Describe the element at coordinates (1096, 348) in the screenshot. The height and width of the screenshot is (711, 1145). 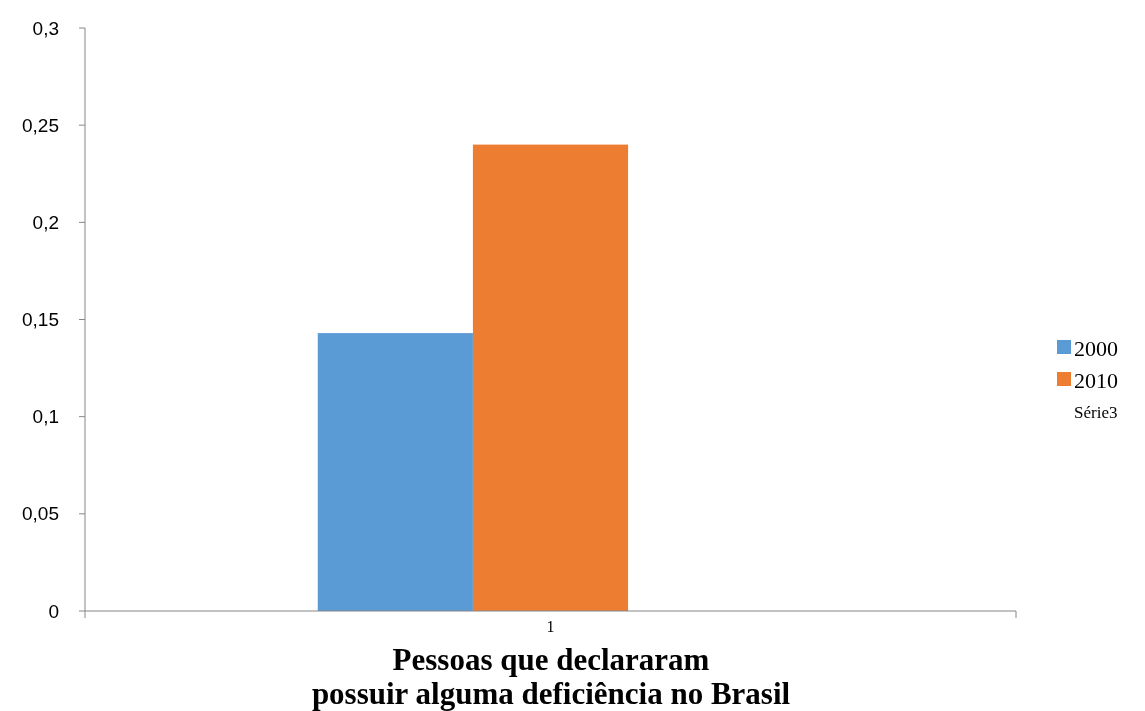
I see `legend-label: 2000` at that location.